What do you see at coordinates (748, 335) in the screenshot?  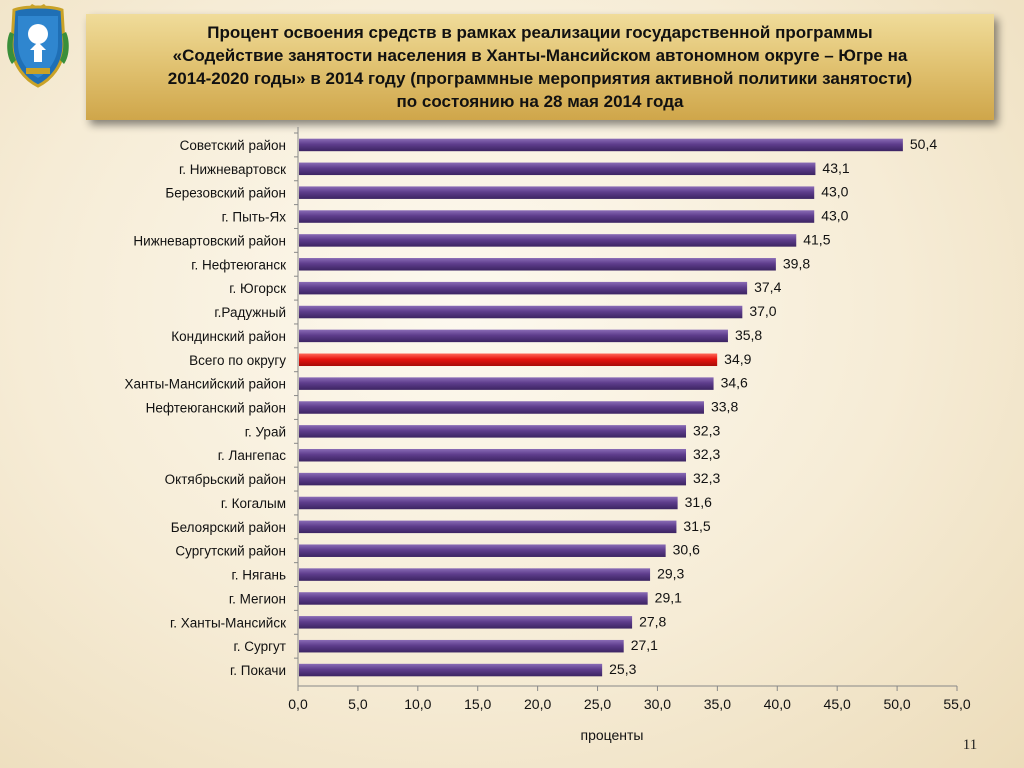 I see `value-label: 35,8` at bounding box center [748, 335].